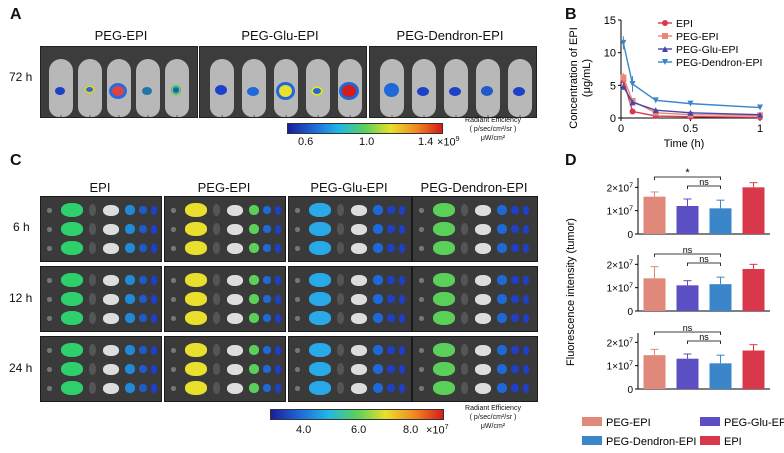 Image resolution: width=784 pixels, height=453 pixels. Describe the element at coordinates (684, 24) in the screenshot. I see `panel-b-legend-label-epi: EPI` at that location.